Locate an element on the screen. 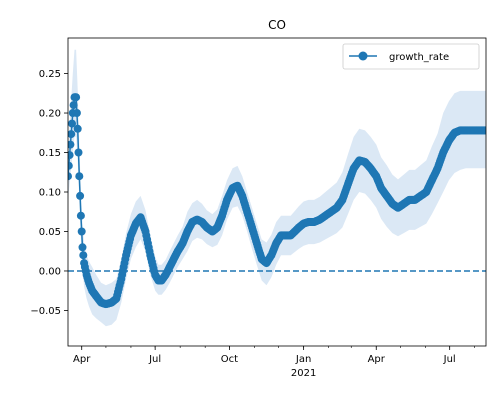 The height and width of the screenshot is (400, 500). y-tick-label: −0.05 is located at coordinates (45, 311).